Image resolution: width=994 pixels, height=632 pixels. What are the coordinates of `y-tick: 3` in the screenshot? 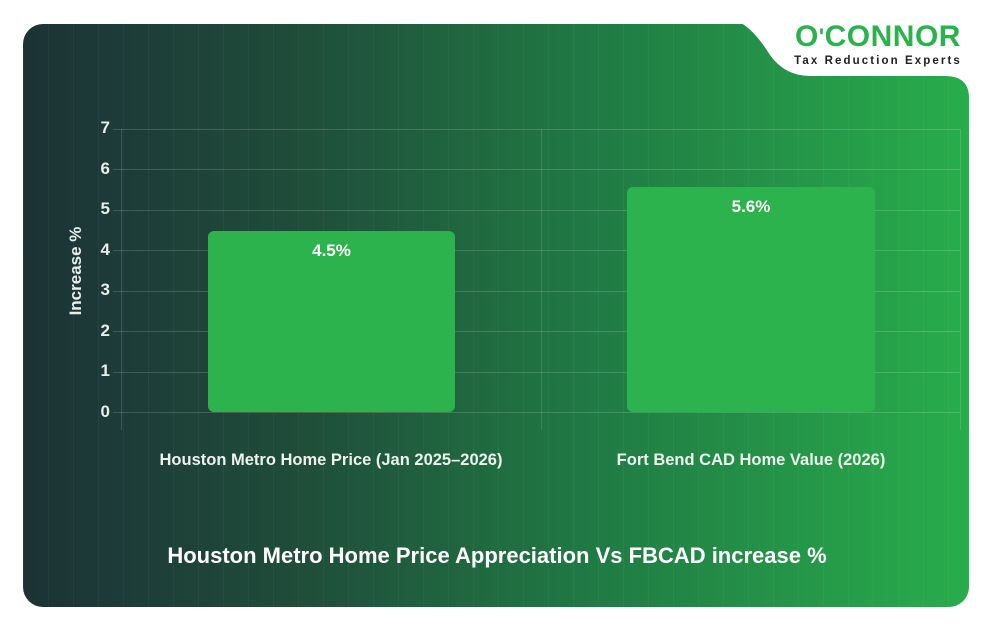 It's located at (105, 289).